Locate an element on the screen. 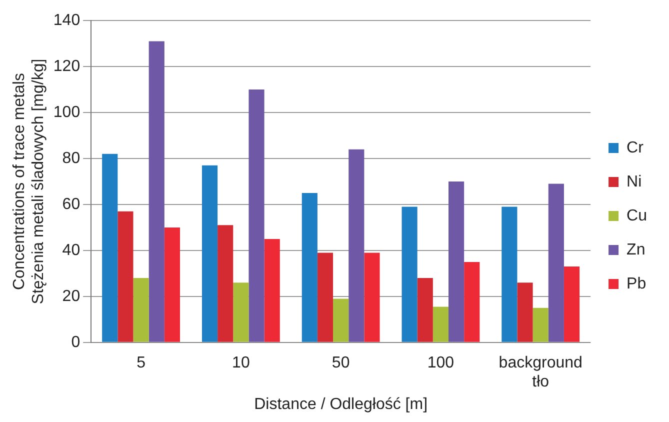 The height and width of the screenshot is (422, 669). y-tick-label: 60 is located at coordinates (71, 204).